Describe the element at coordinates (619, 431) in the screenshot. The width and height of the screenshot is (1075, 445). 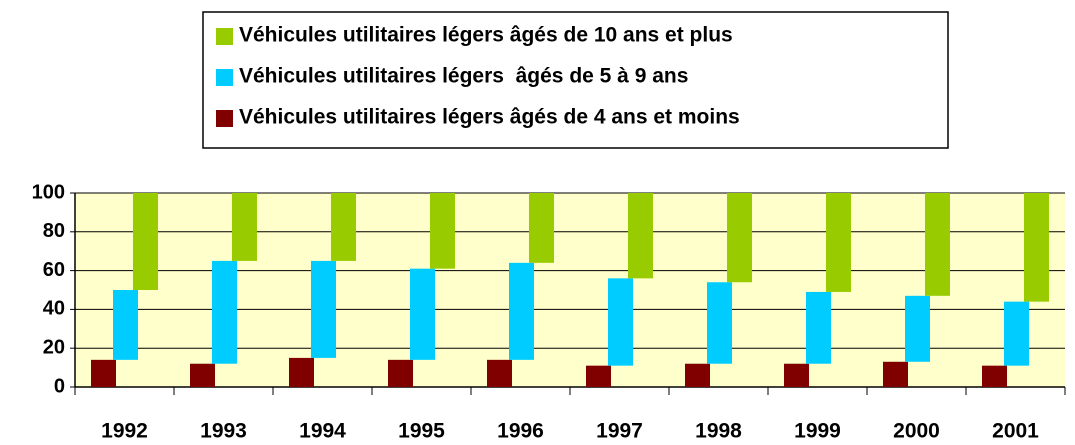
I see `x-tick-label: 1997` at that location.